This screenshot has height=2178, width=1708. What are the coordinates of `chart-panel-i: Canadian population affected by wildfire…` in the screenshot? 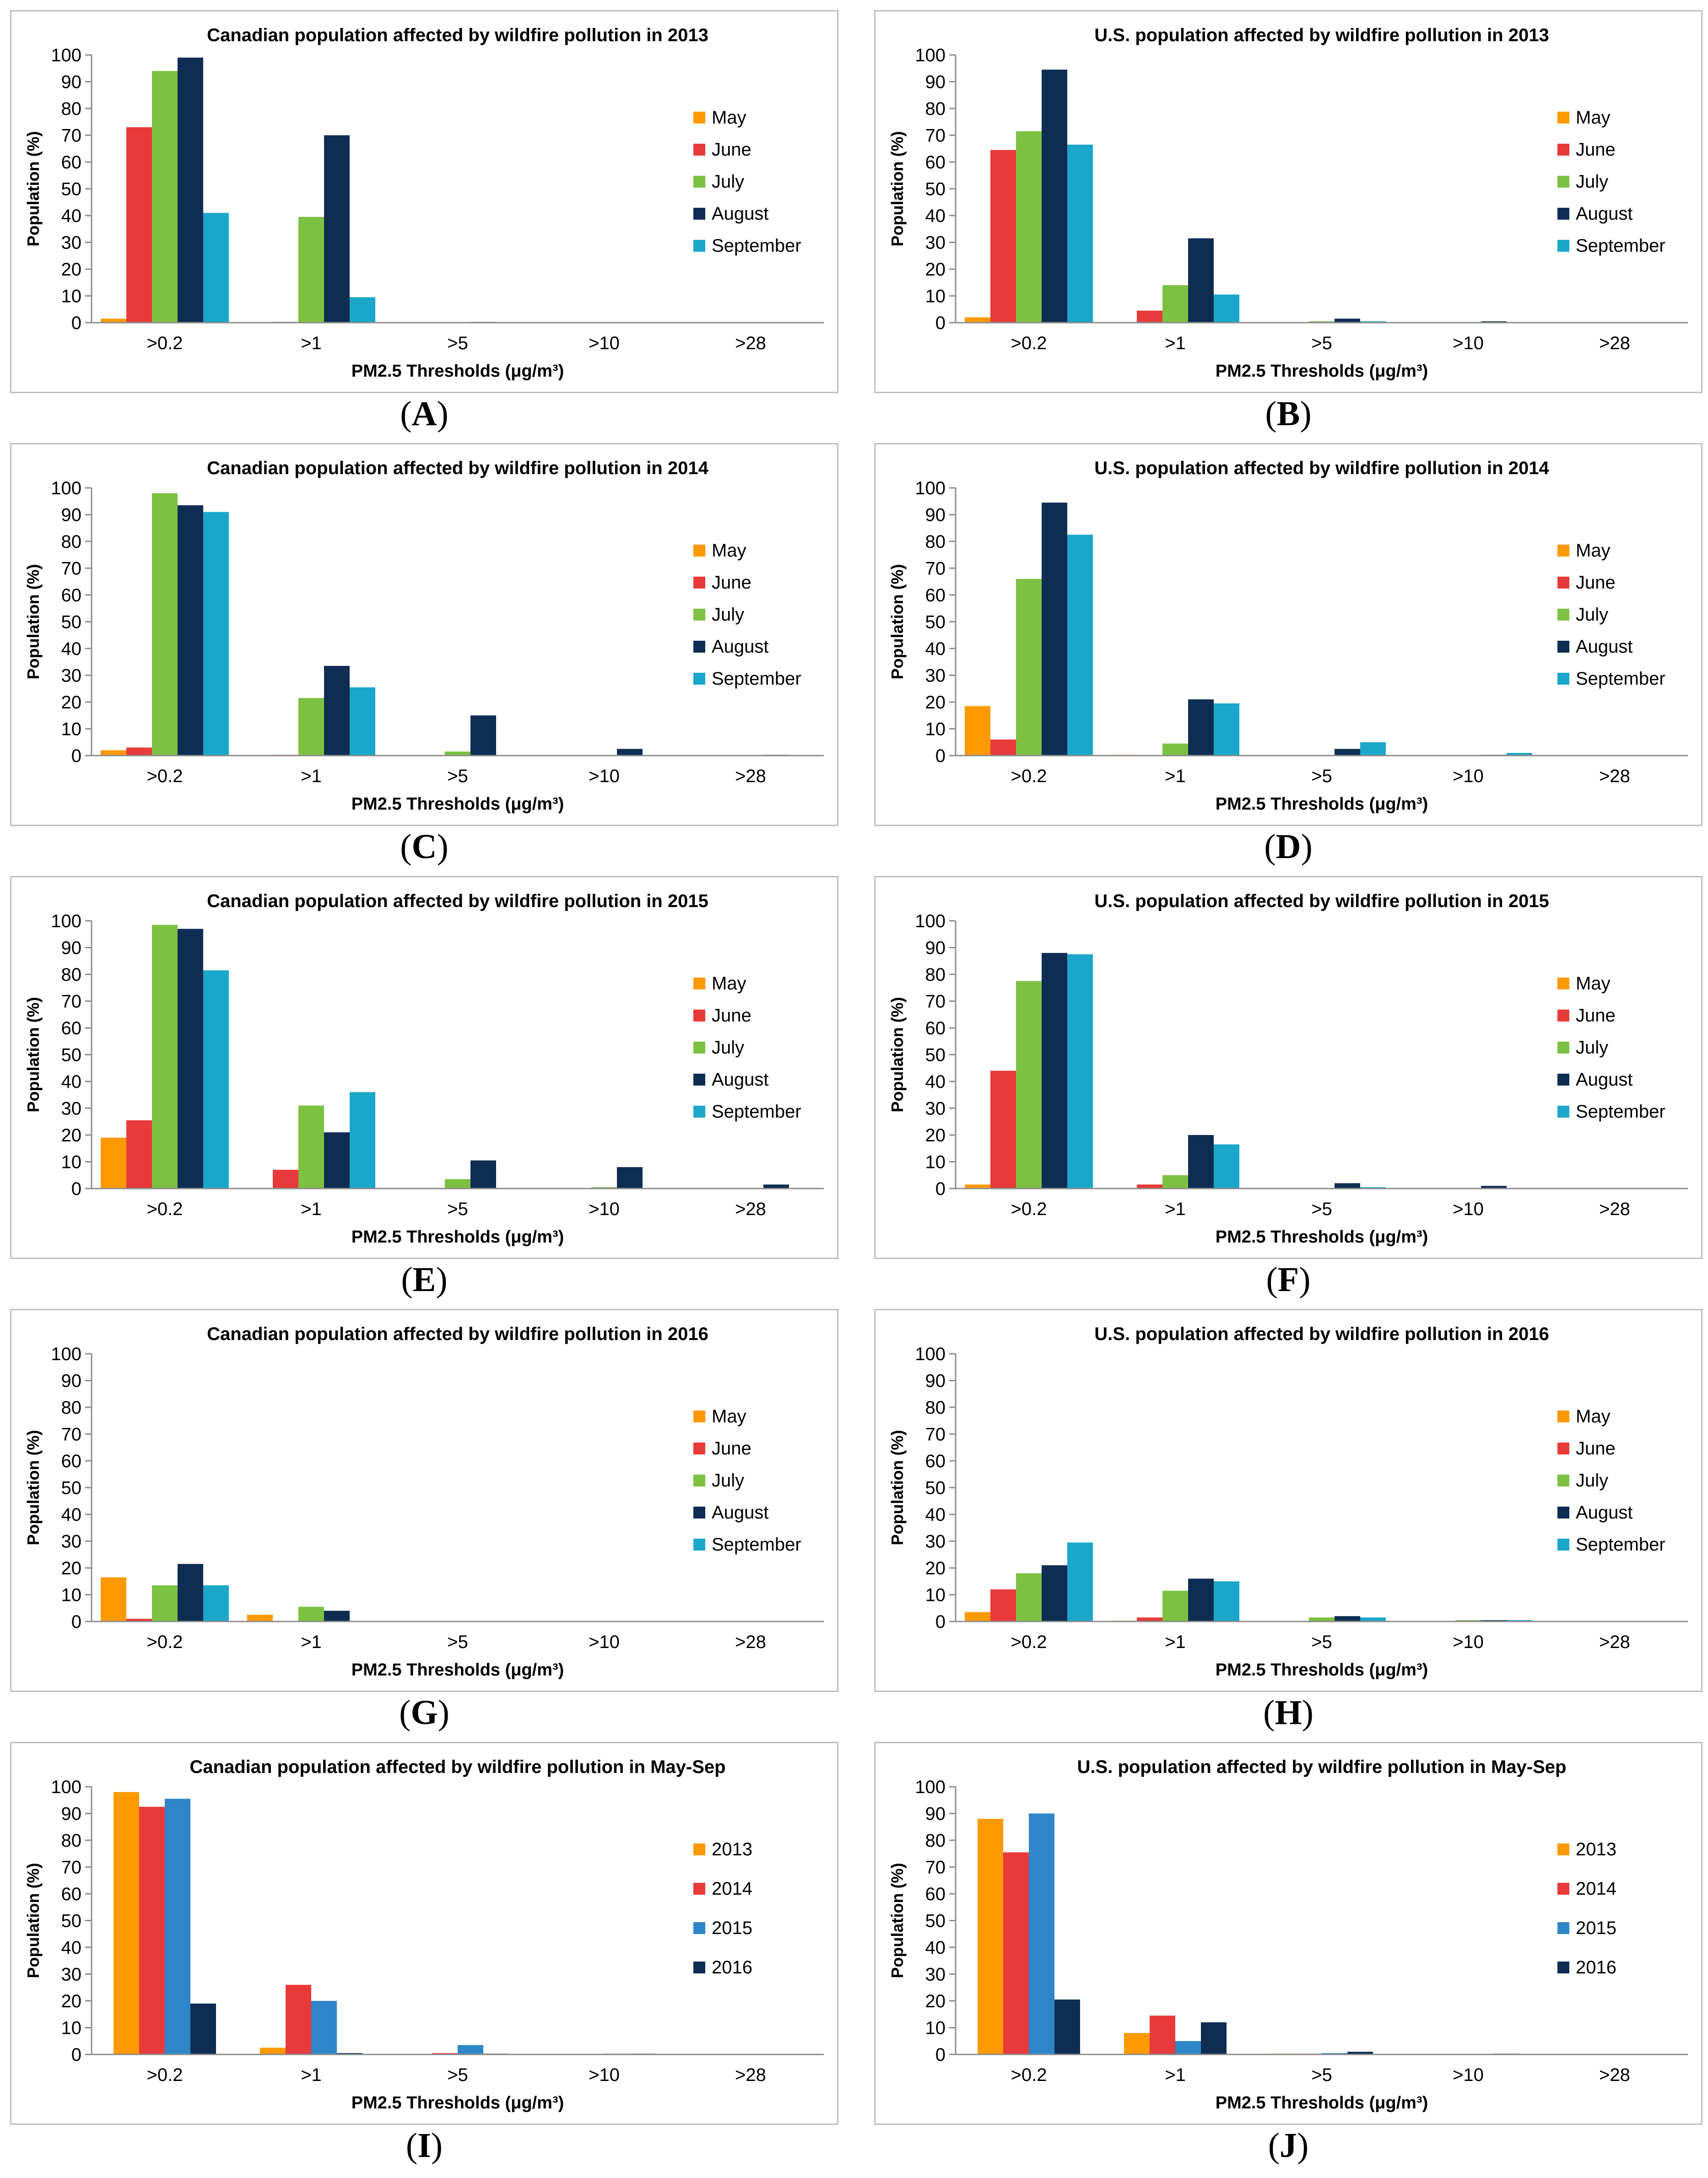 It's located at (424, 1933).